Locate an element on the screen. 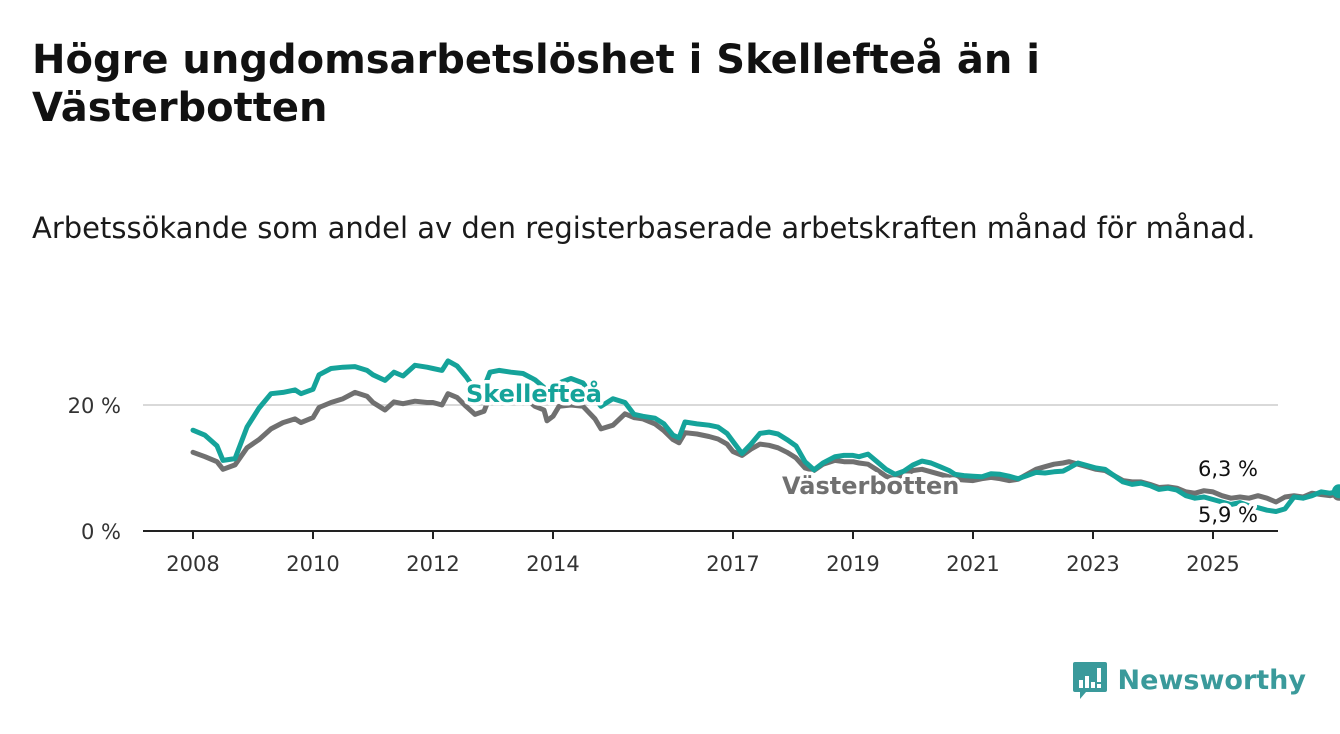 The image size is (1340, 734). x-tick-label: 2012 is located at coordinates (432, 564).